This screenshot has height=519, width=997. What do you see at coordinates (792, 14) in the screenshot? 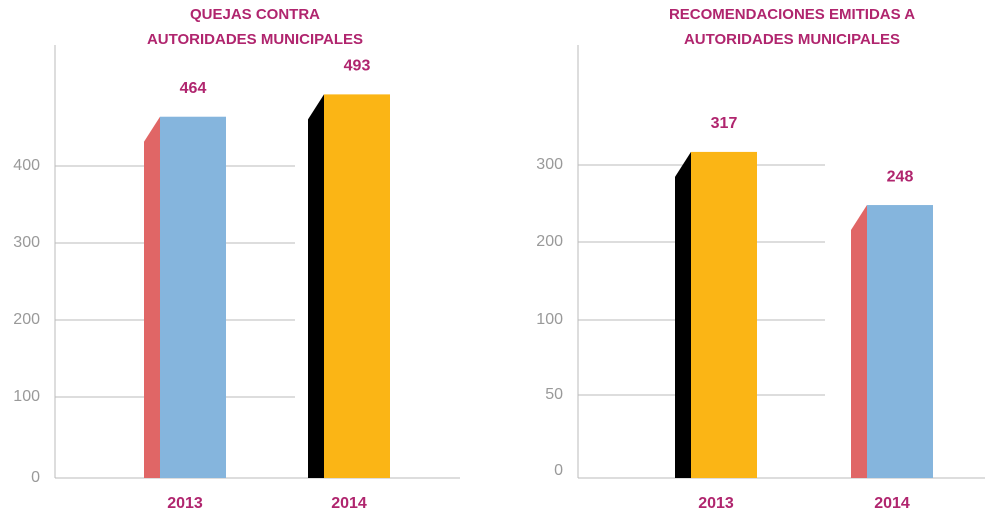
I see `chart-title: RECOMENDACIONES EMITIDAS A` at bounding box center [792, 14].